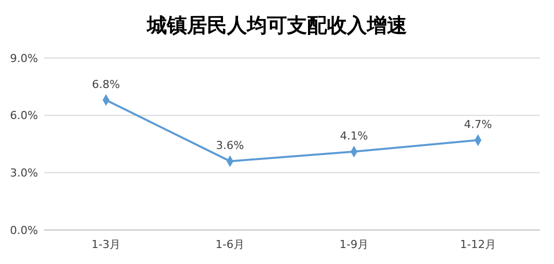 The width and height of the screenshot is (554, 264). I want to click on chart-title: 城镇居民人均可支配收入增速, so click(276, 25).